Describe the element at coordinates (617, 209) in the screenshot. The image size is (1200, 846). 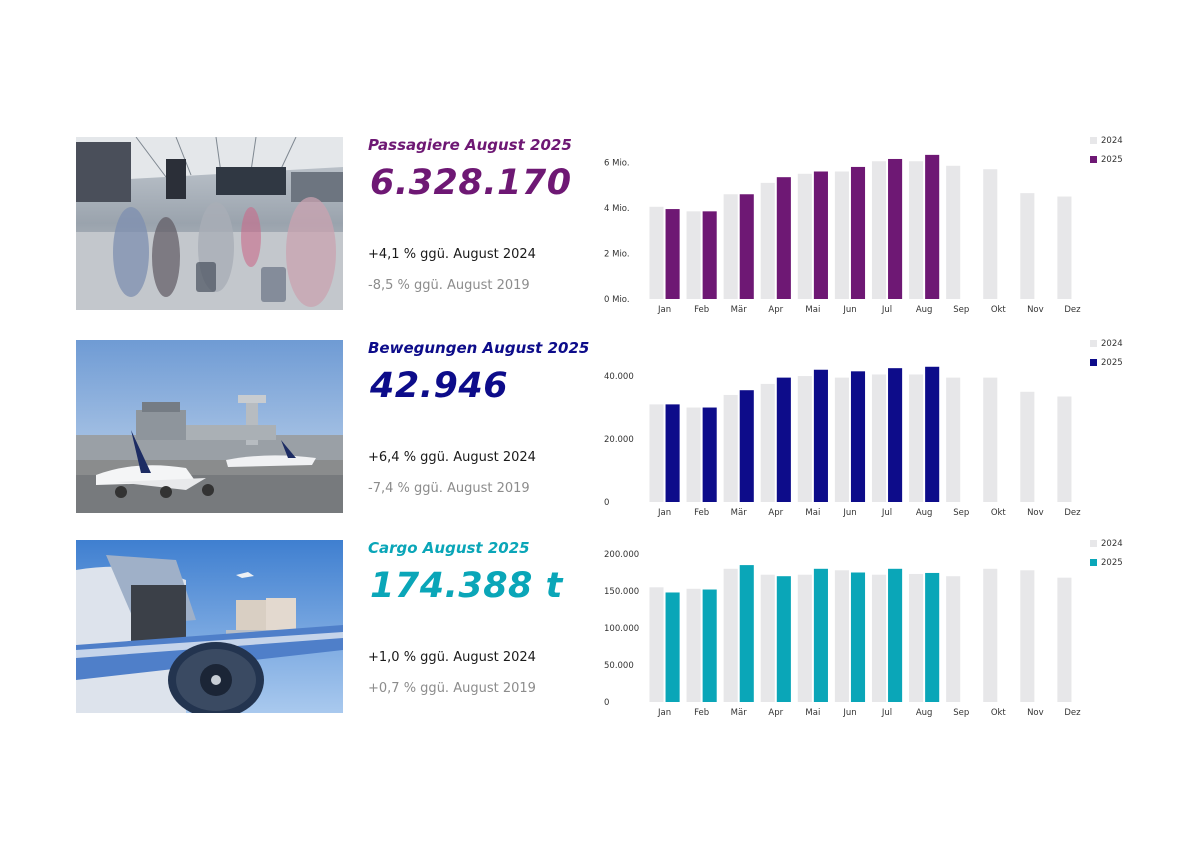
I see `y-tick-label: 4 Mio.` at that location.